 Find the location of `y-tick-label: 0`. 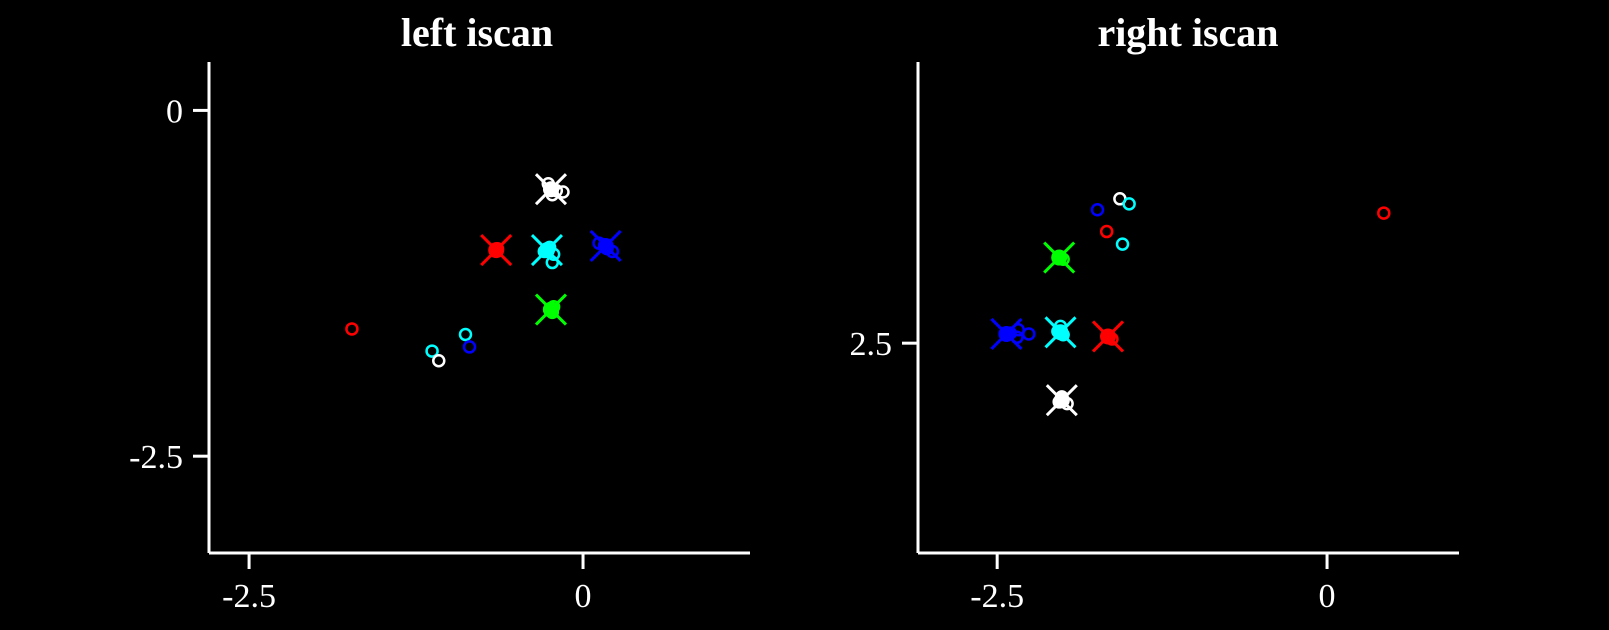

y-tick-label: 0 is located at coordinates (174, 111).